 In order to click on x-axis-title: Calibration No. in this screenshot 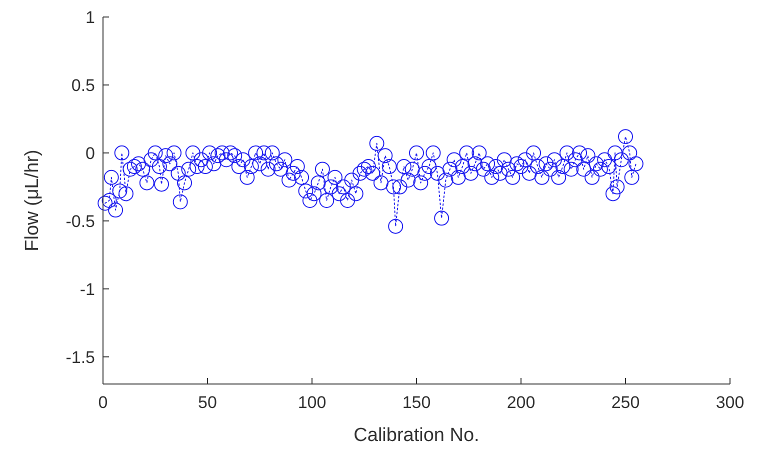, I will do `click(417, 435)`.